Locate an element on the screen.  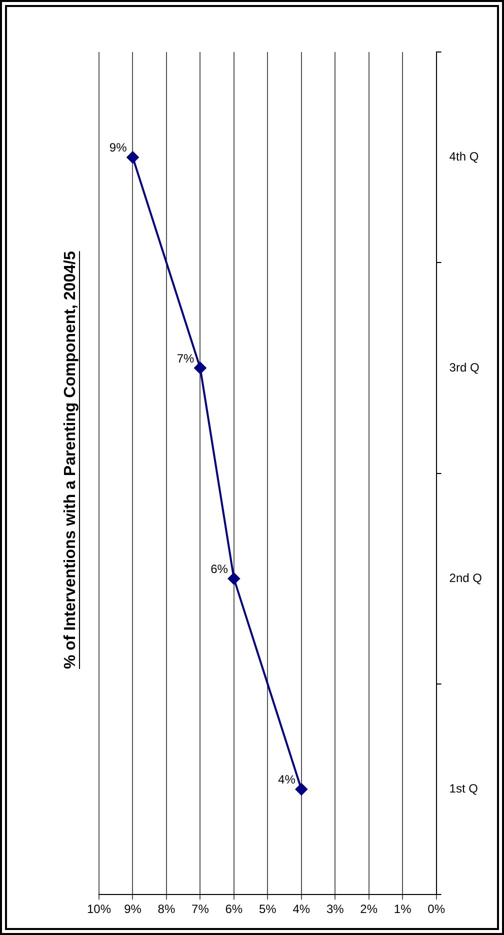
x-tick-label: 8% is located at coordinates (167, 909).